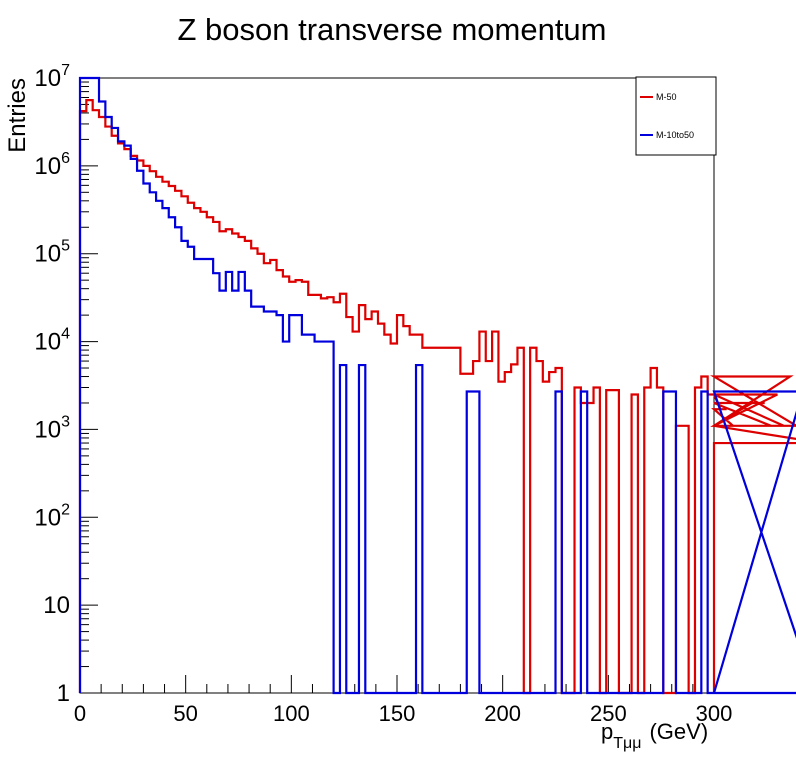 The image size is (796, 772). I want to click on y-tick-label: 10⁴, so click(52, 341).